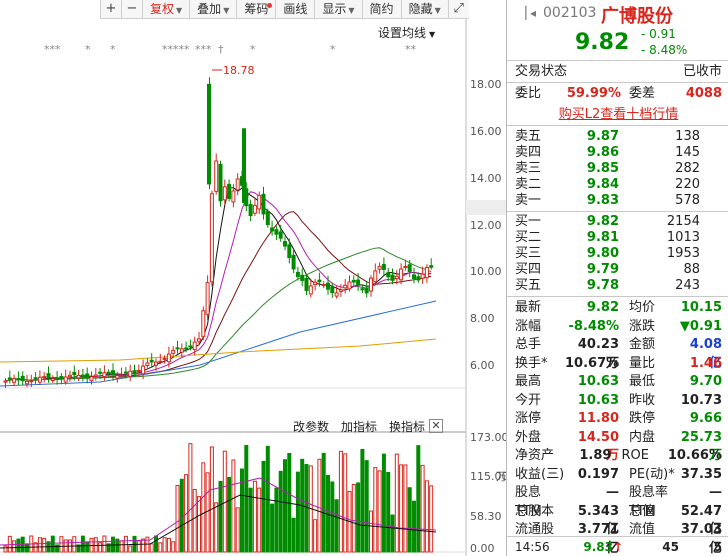  I want to click on set-ma-dropdown: 设置均线 ▼, so click(406, 32).